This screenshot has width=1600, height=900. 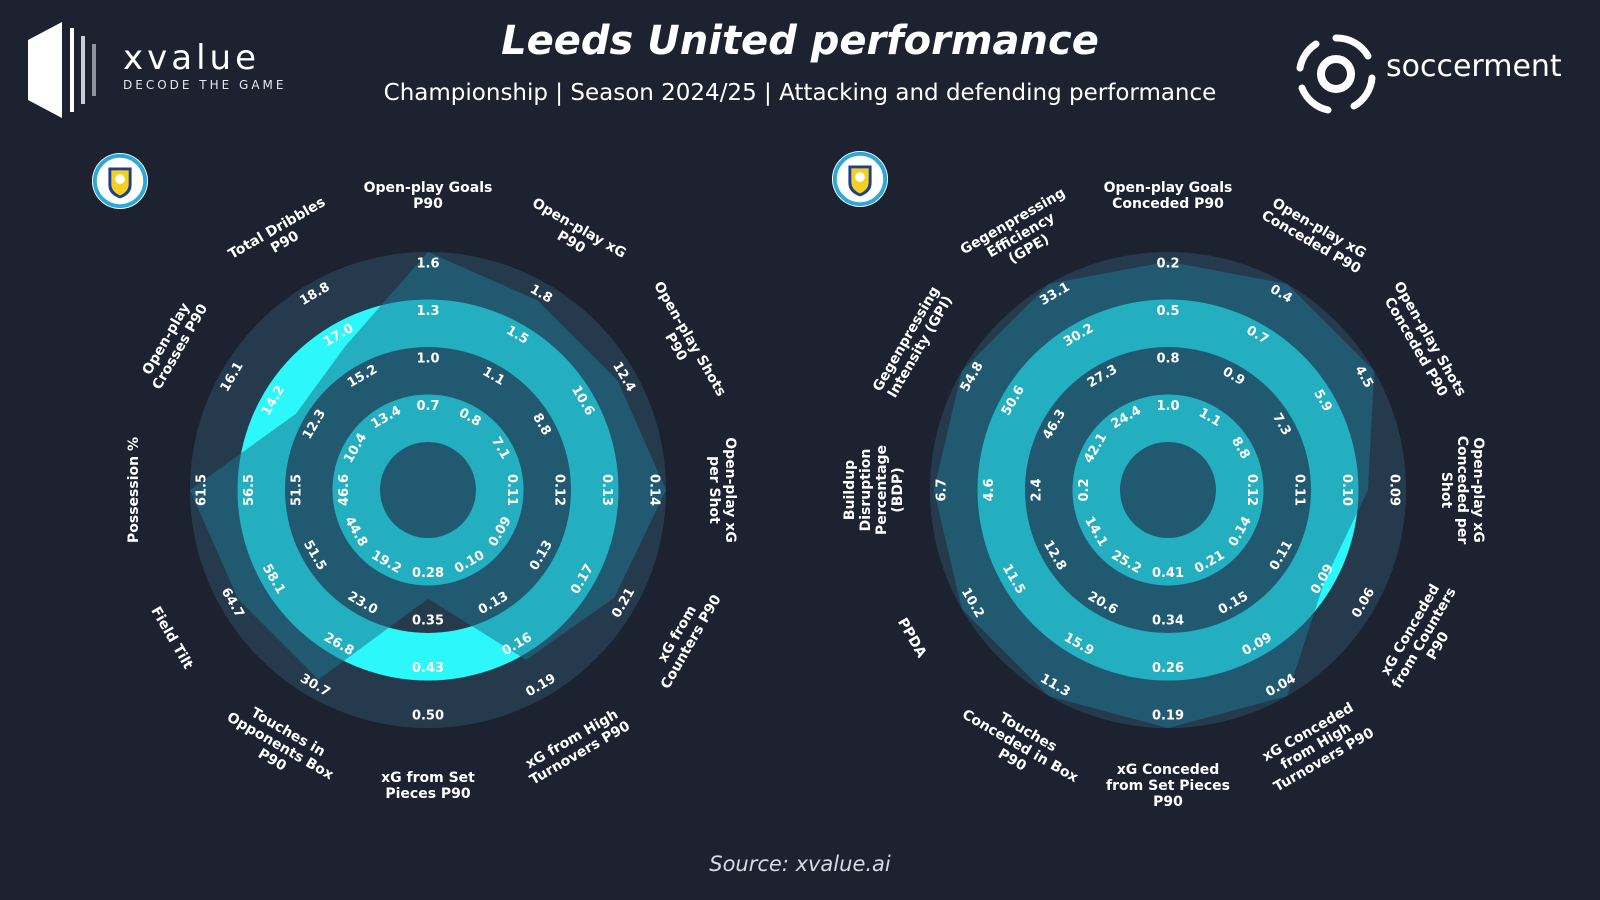 What do you see at coordinates (684, 638) in the screenshot?
I see `radar-axis-label: xG fromCounters P90` at bounding box center [684, 638].